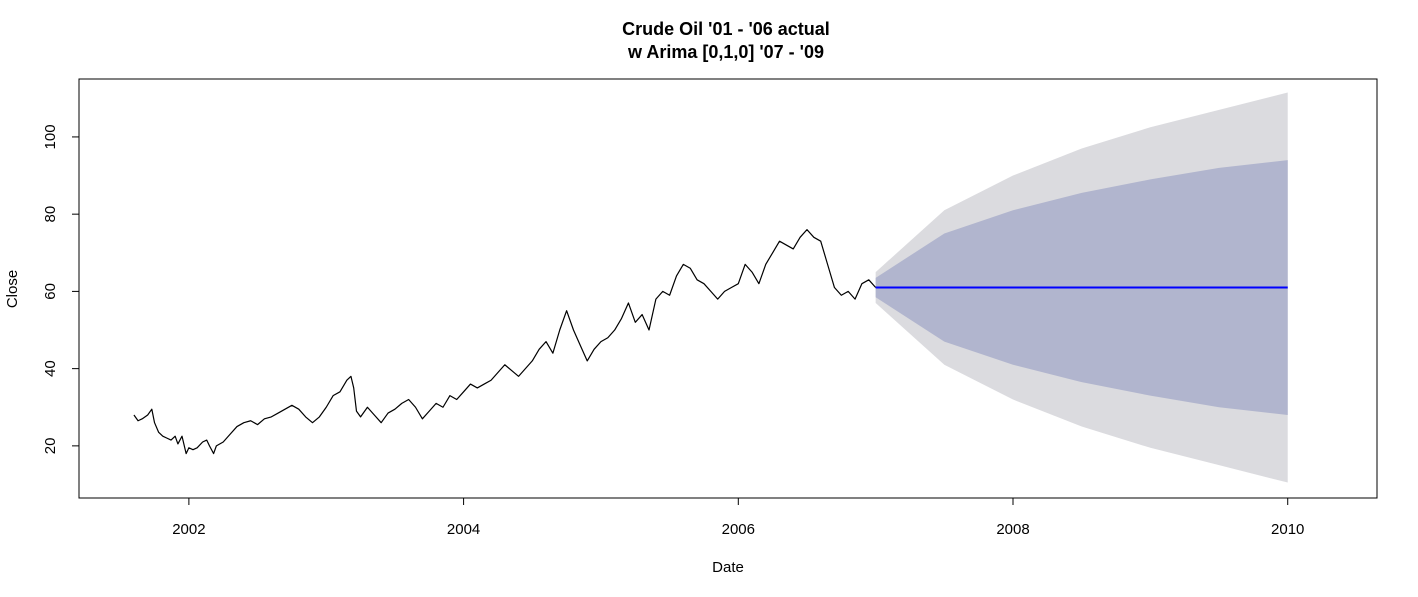 This screenshot has height=597, width=1418. I want to click on y-tick-label: 40, so click(50, 368).